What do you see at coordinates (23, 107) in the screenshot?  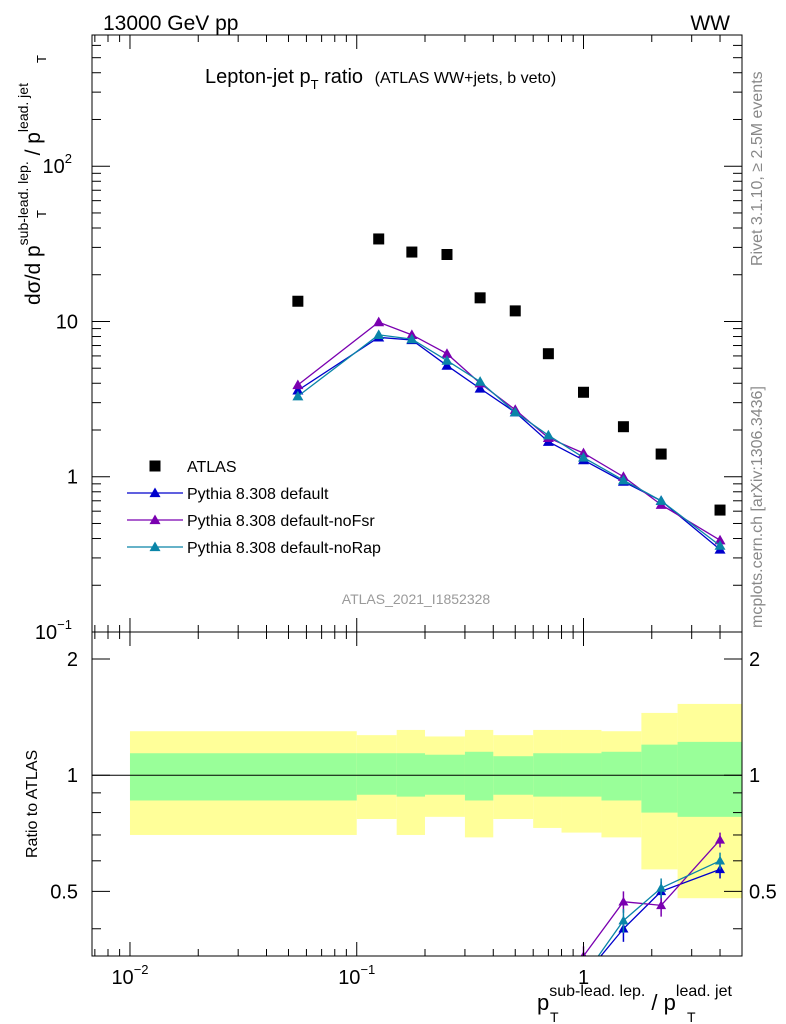 I see `y-label-sup2: lead. jet` at bounding box center [23, 107].